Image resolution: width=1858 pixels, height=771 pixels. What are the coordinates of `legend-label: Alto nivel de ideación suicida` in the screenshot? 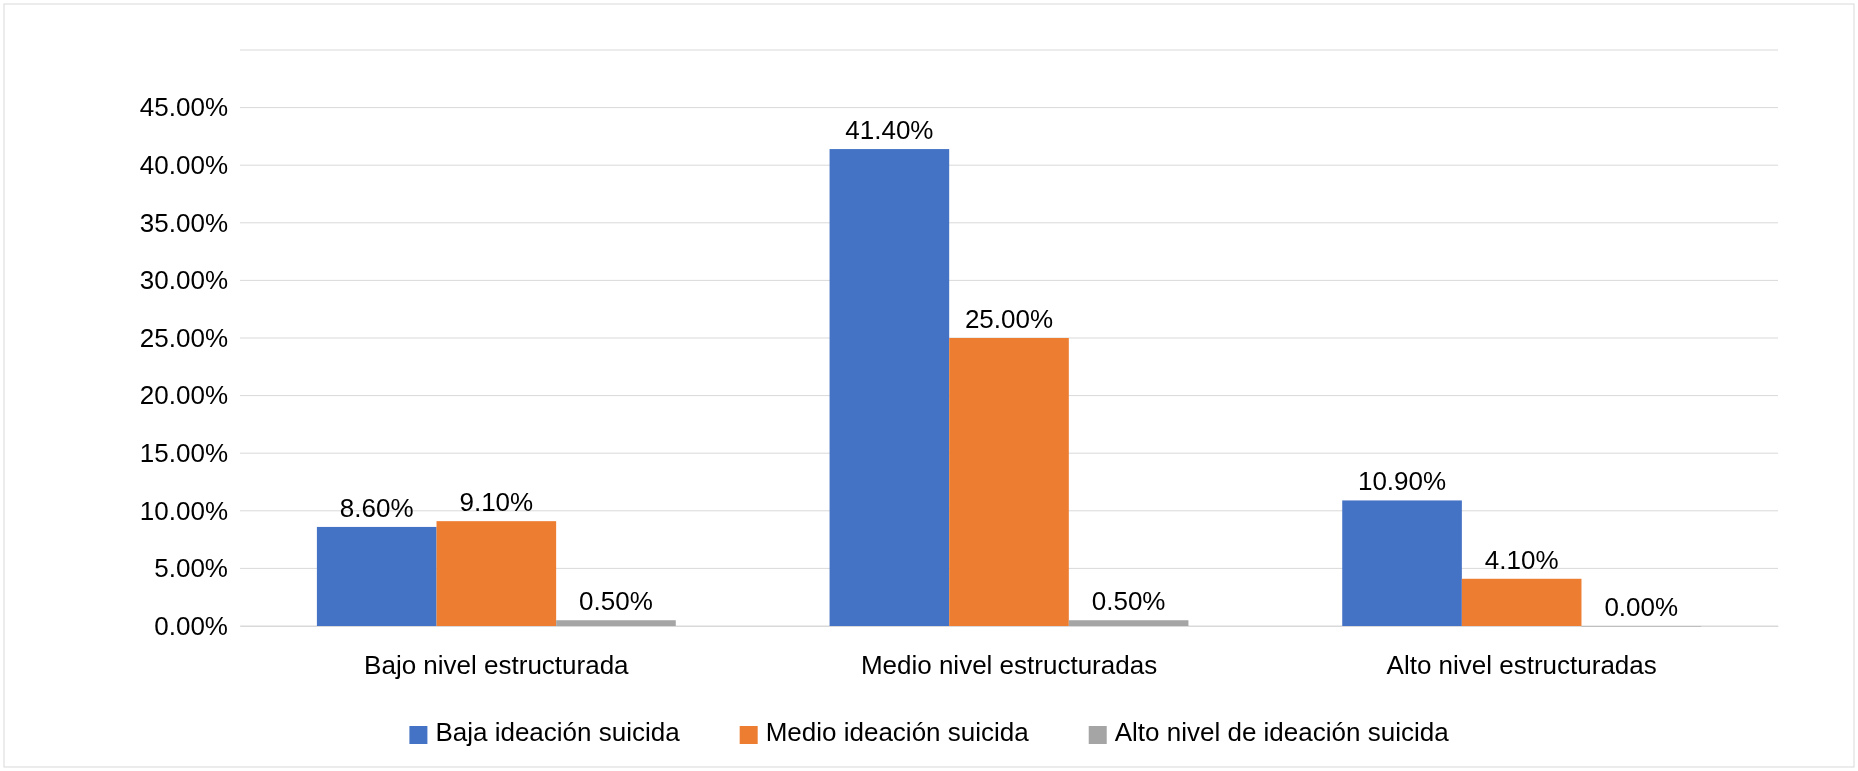 It's located at (1282, 732).